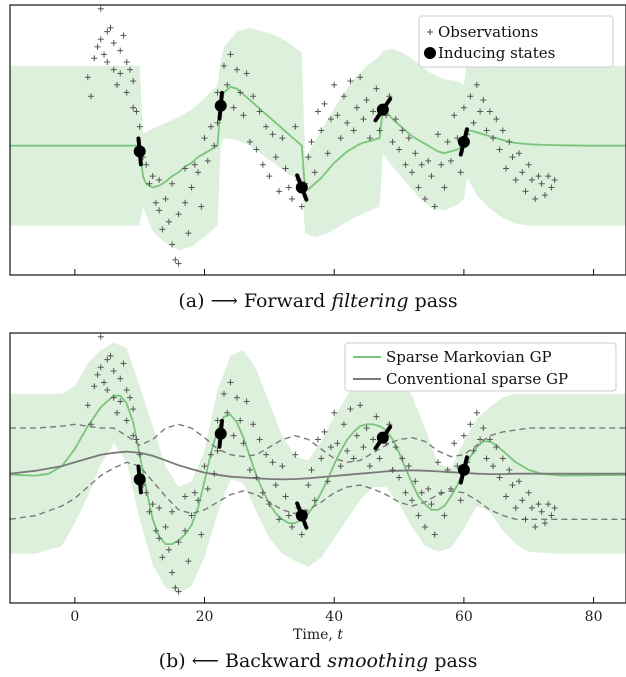 The width and height of the screenshot is (626, 677). I want to click on legend-inducing-label: Inducing states, so click(496, 53).